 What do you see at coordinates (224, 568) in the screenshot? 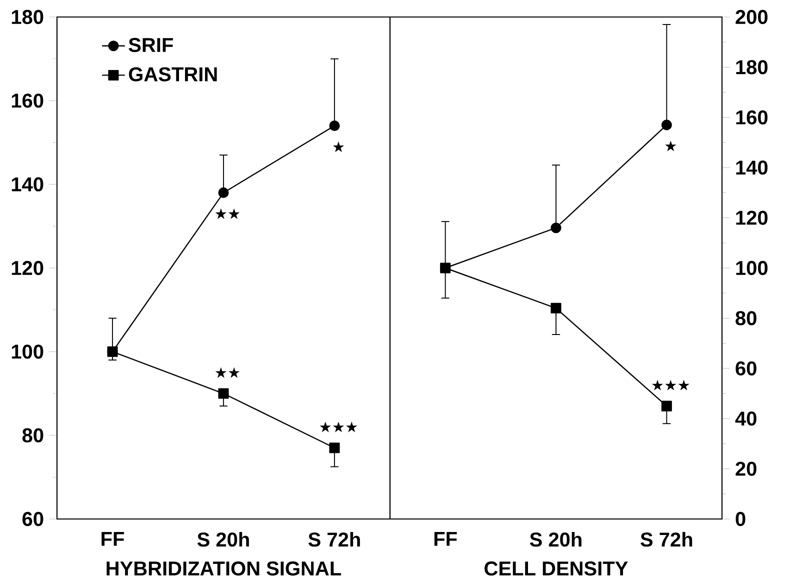
I see `x-axis-title: HYBRIDIZATION SIGNAL` at bounding box center [224, 568].